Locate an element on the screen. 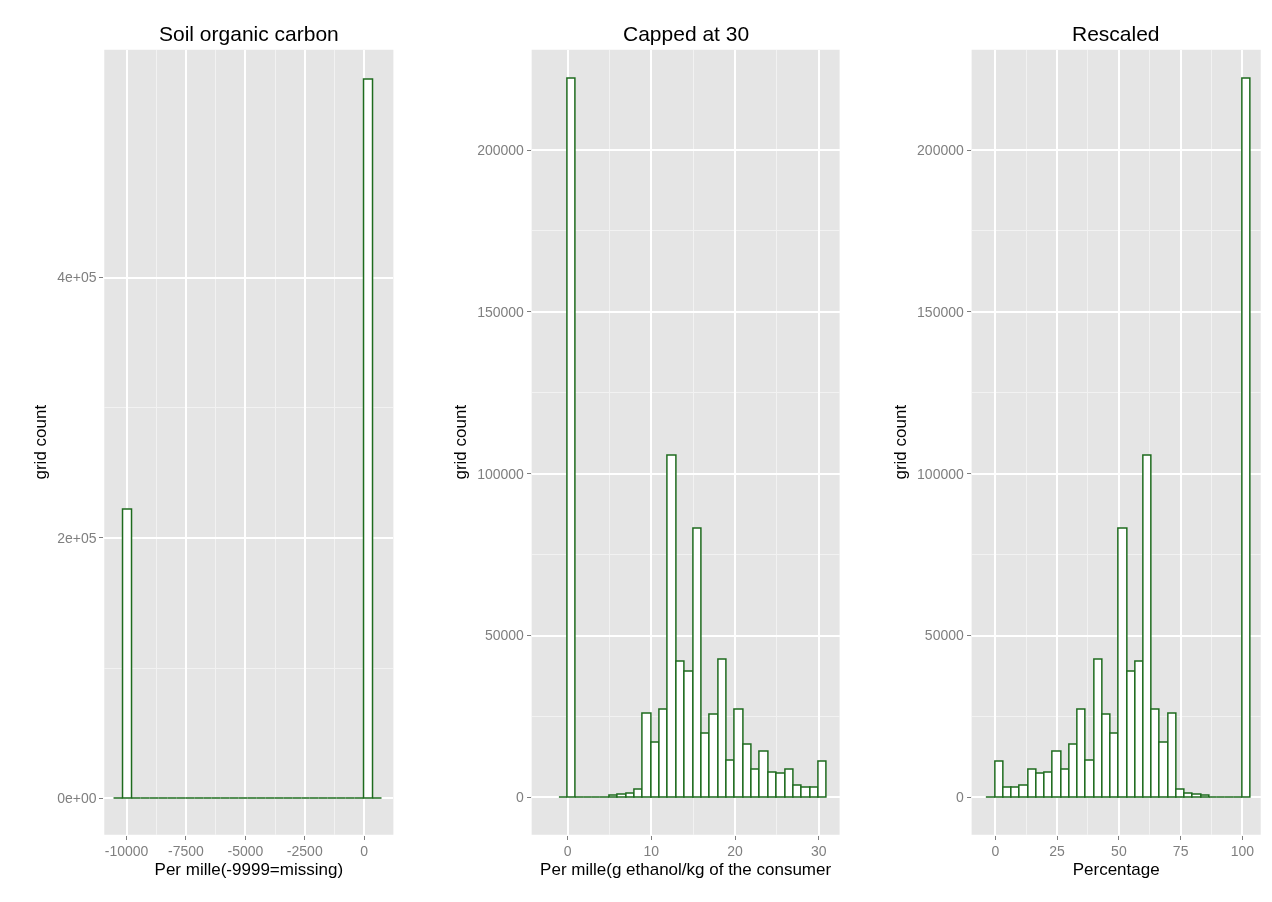 The width and height of the screenshot is (1272, 902). x-axis-title: Per mille(g ethanol/kg of the consumer is located at coordinates (686, 869).